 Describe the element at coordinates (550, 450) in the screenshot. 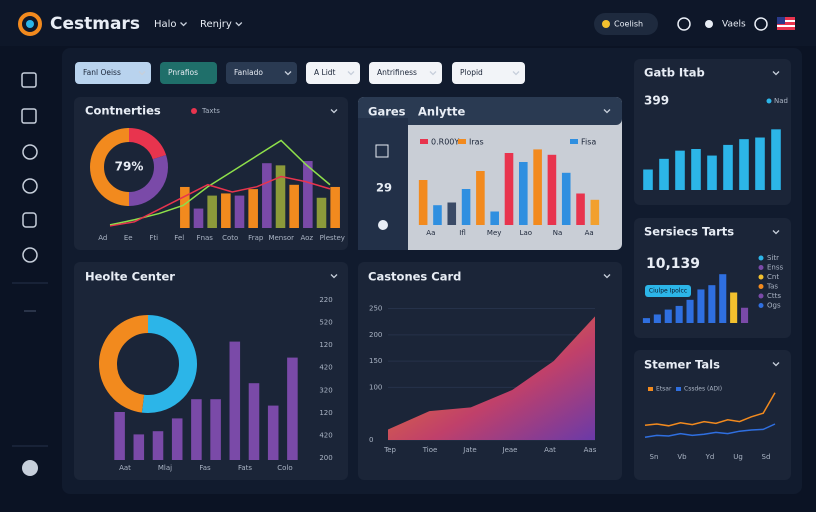

I see `x-tick-label: Aat` at that location.